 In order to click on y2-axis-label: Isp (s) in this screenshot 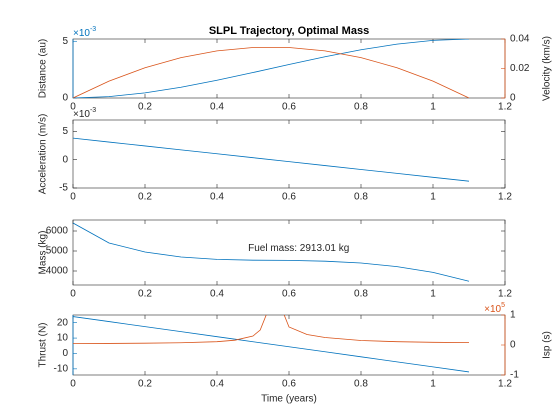, I will do `click(547, 345)`.